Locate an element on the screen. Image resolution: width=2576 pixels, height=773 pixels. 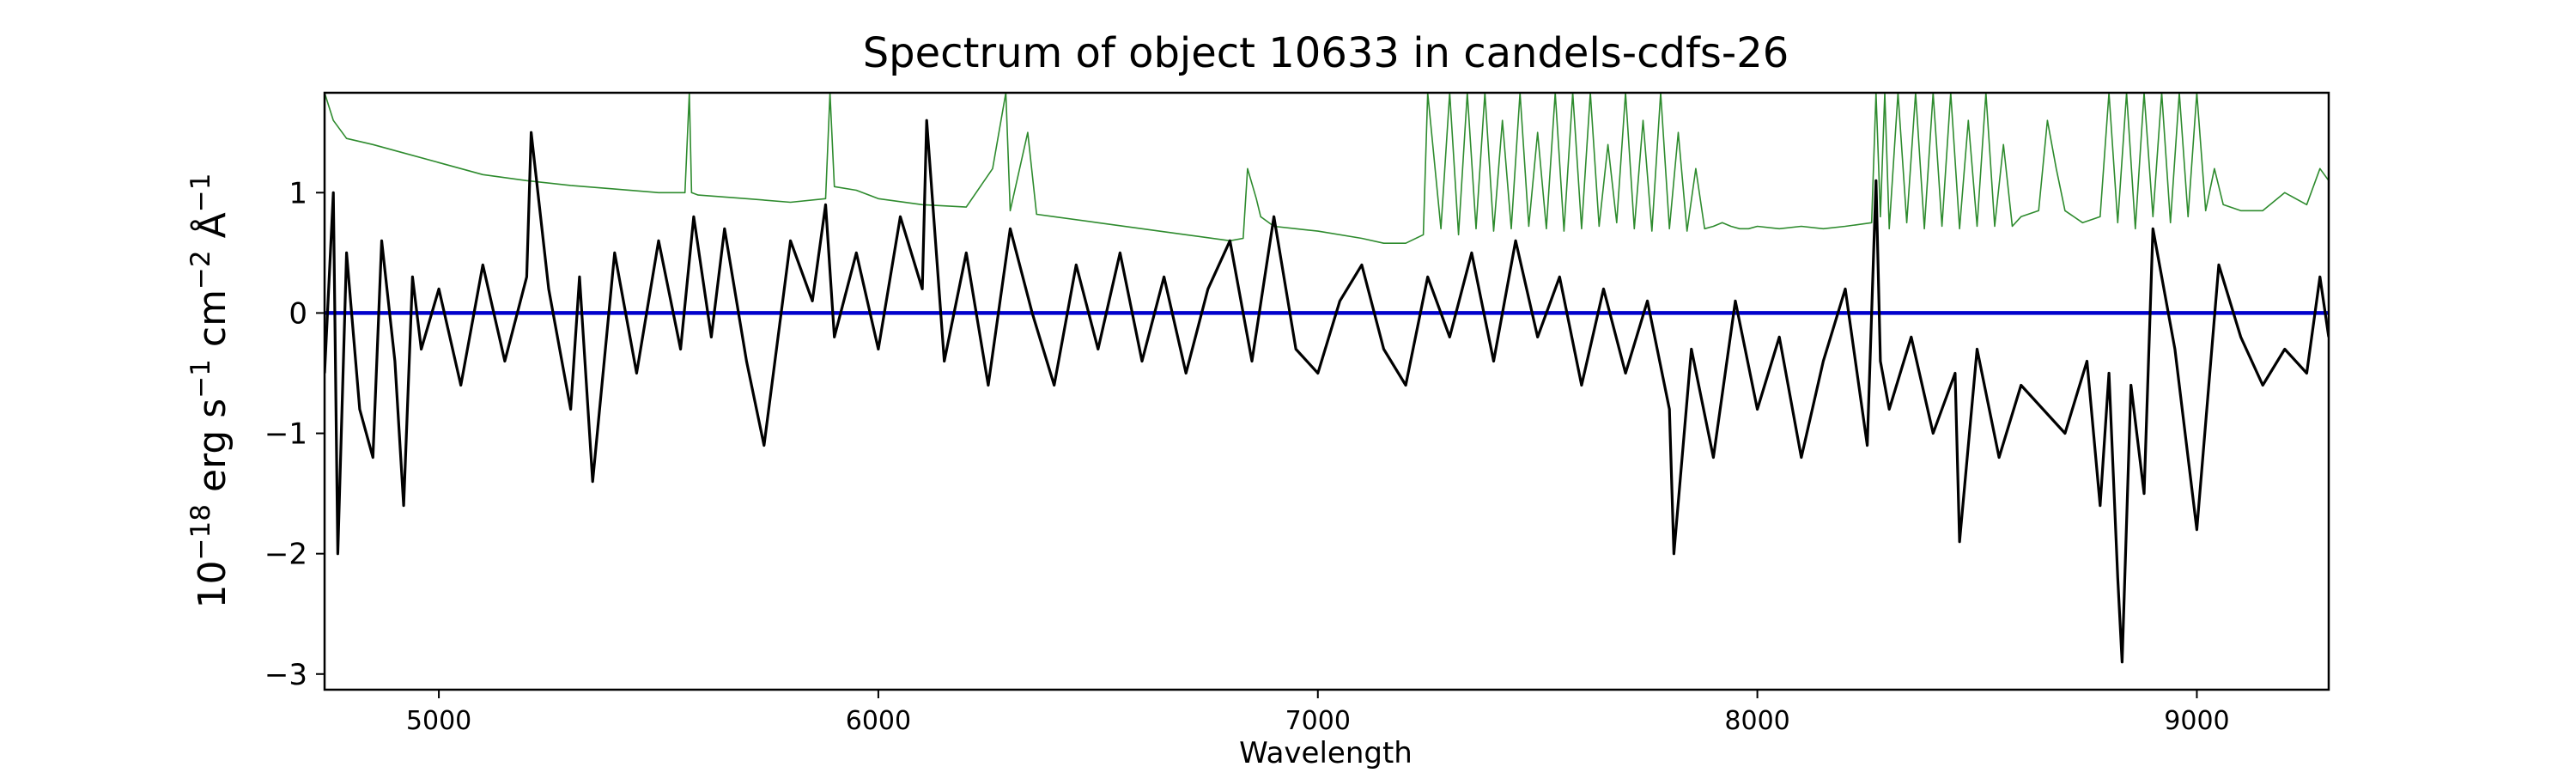
y-tick-label: −2 is located at coordinates (285, 555).